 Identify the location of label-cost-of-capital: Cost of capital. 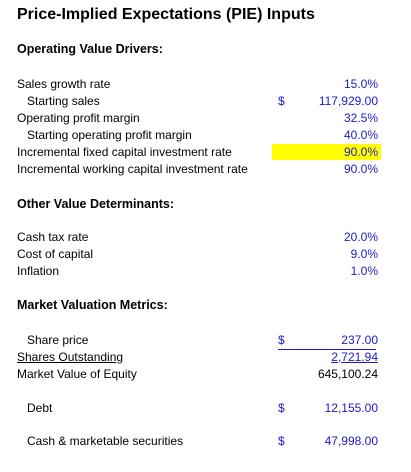
(55, 254).